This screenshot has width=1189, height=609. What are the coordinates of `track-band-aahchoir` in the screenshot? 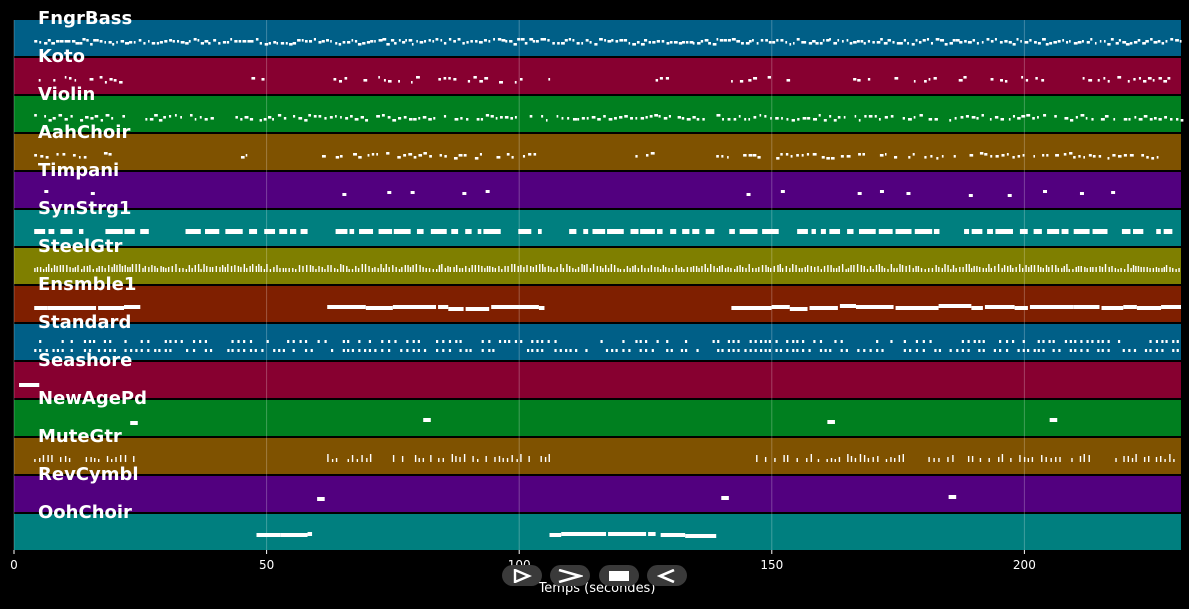 It's located at (597, 152).